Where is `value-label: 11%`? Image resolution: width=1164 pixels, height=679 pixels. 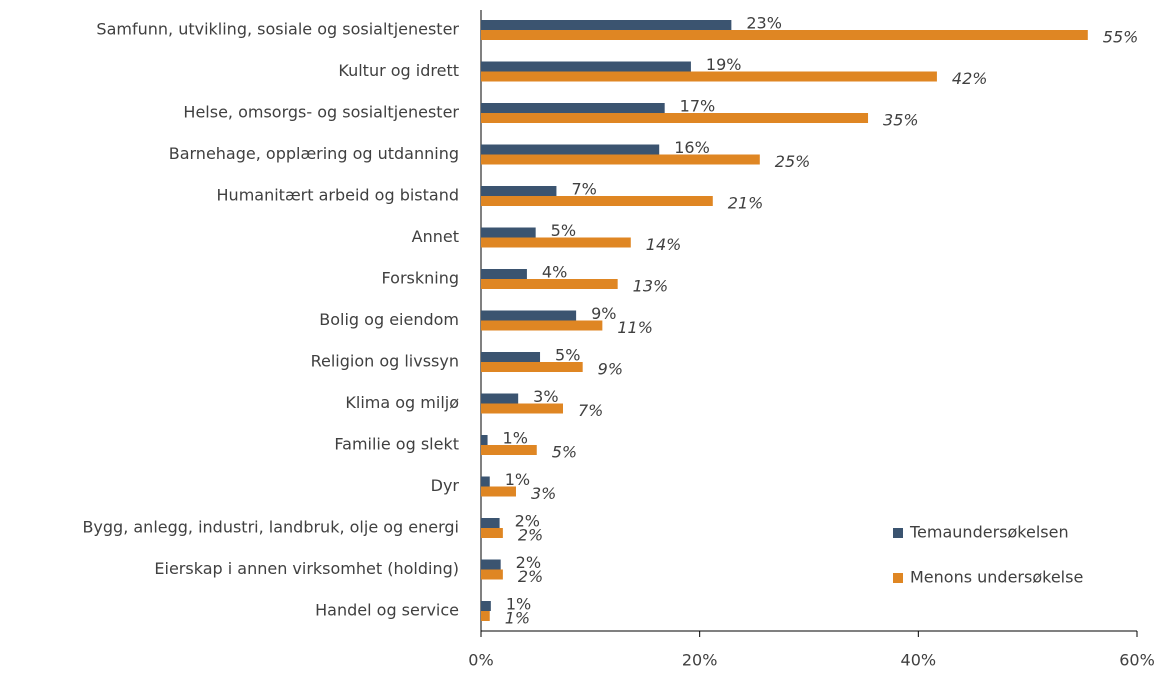 value-label: 11% is located at coordinates (635, 327).